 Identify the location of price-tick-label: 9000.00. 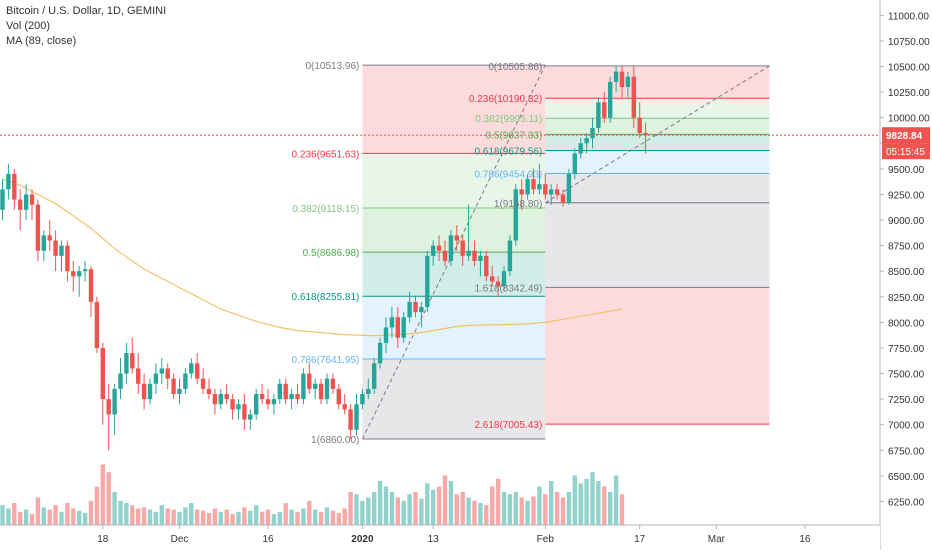
(906, 221).